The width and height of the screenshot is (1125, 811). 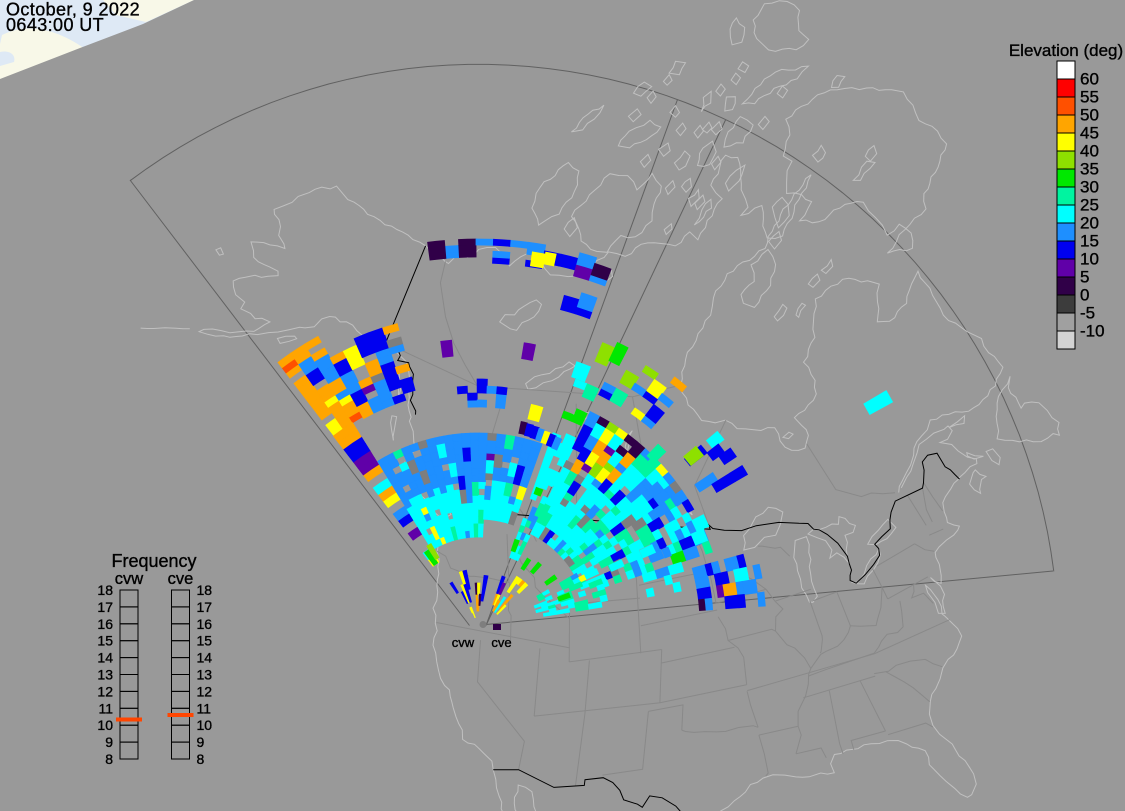 I want to click on svg-text: Frequency, so click(x=153, y=561).